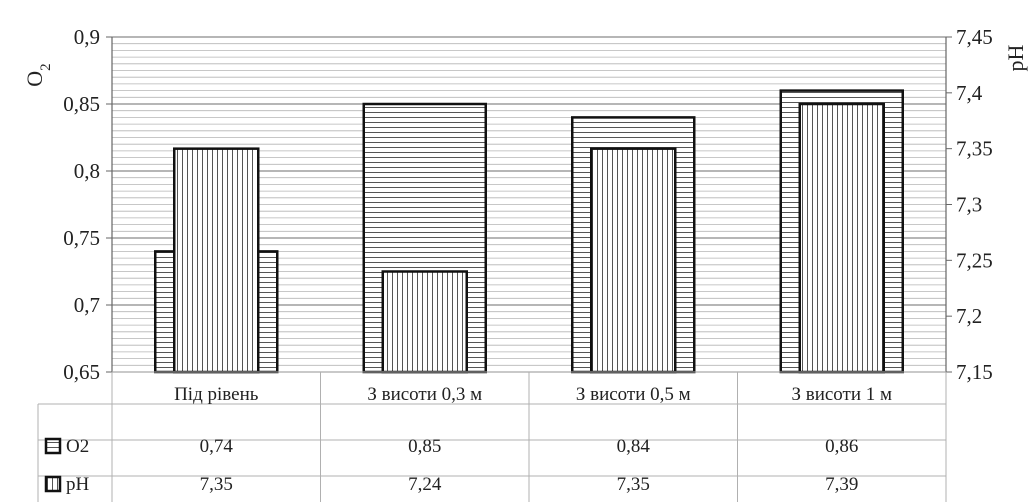  I want to click on data-label: 7,24, so click(425, 484).